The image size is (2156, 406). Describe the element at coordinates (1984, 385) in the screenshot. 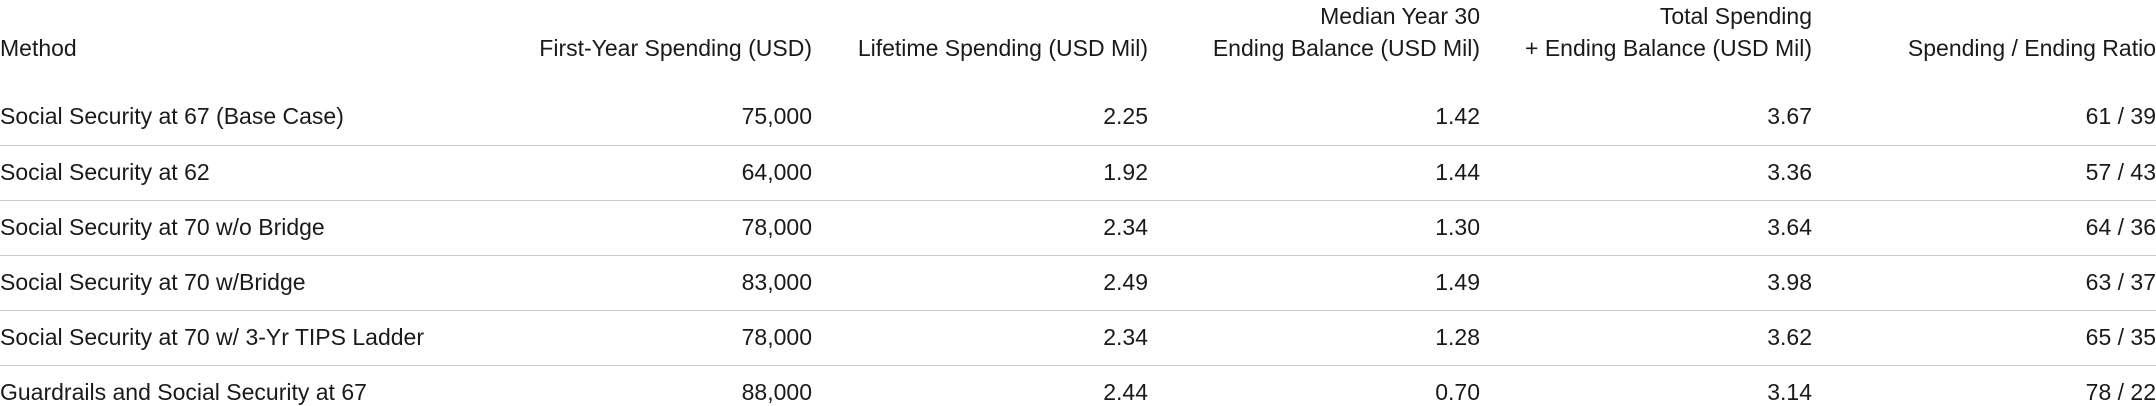

I see `cell-spending-ending-ratio: 78 / 22` at that location.